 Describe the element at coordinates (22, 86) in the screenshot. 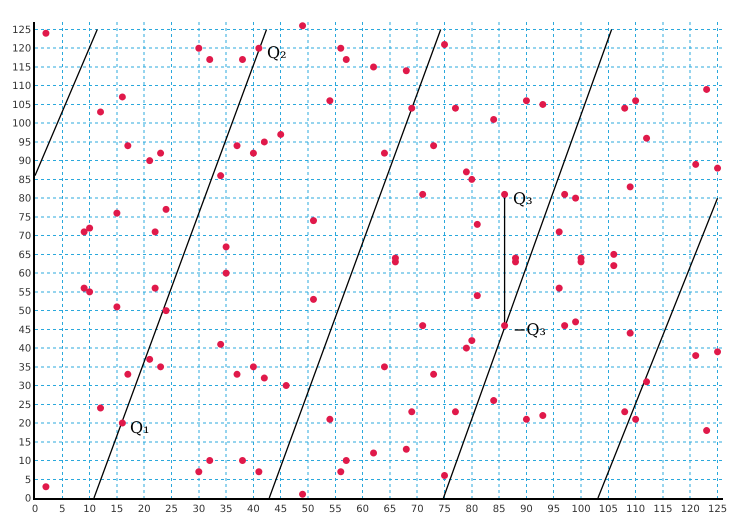

I see `y-tick-label: 110` at that location.